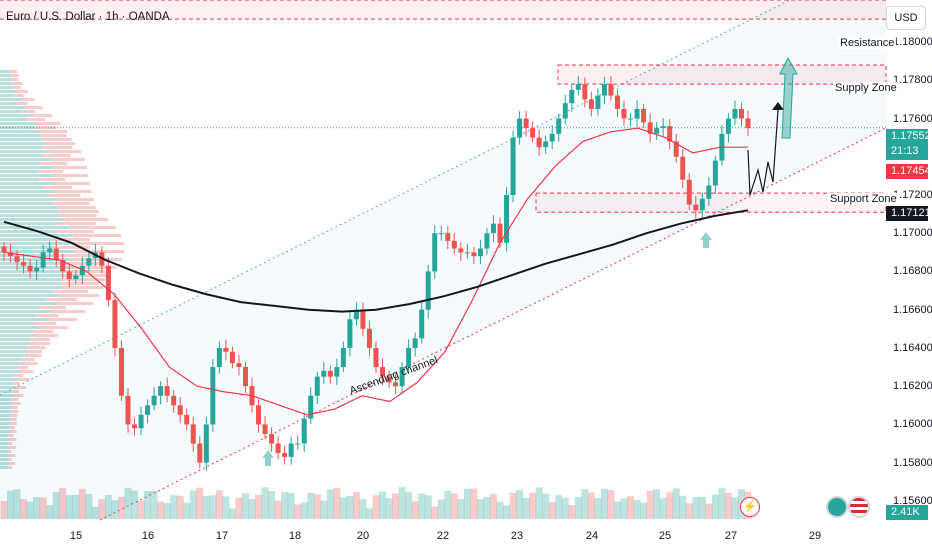 The width and height of the screenshot is (932, 550). What do you see at coordinates (912, 462) in the screenshot?
I see `price-tick-label: 1.15800` at bounding box center [912, 462].